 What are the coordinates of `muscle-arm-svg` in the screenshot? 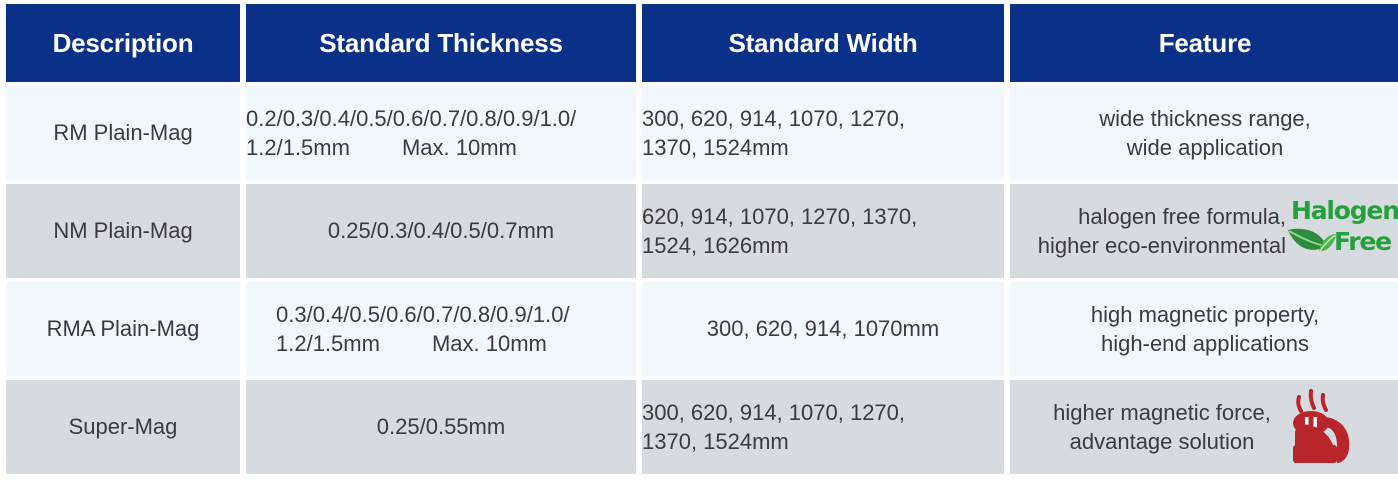 It's located at (1321, 426).